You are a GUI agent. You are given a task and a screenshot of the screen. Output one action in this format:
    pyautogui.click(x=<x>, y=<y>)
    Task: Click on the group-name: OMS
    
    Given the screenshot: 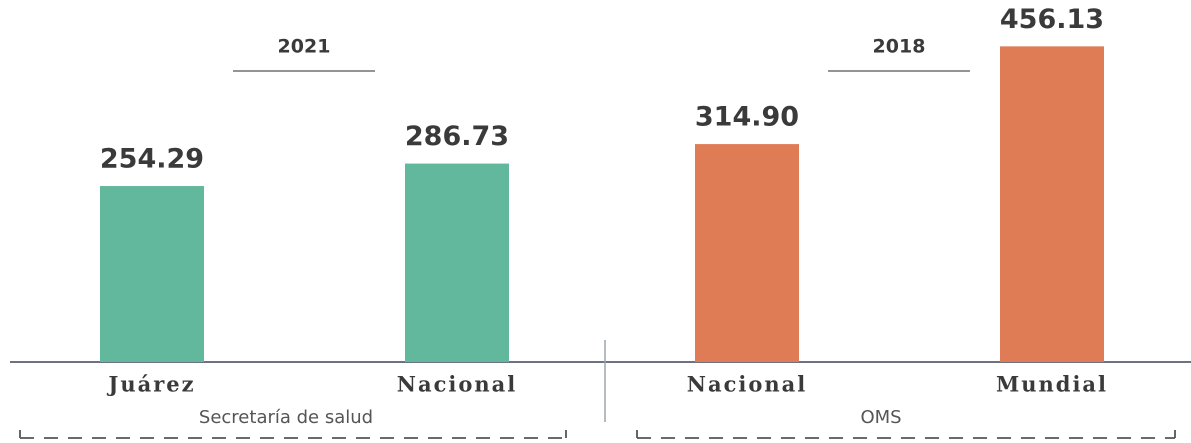 What is the action you would take?
    pyautogui.click(x=880, y=417)
    